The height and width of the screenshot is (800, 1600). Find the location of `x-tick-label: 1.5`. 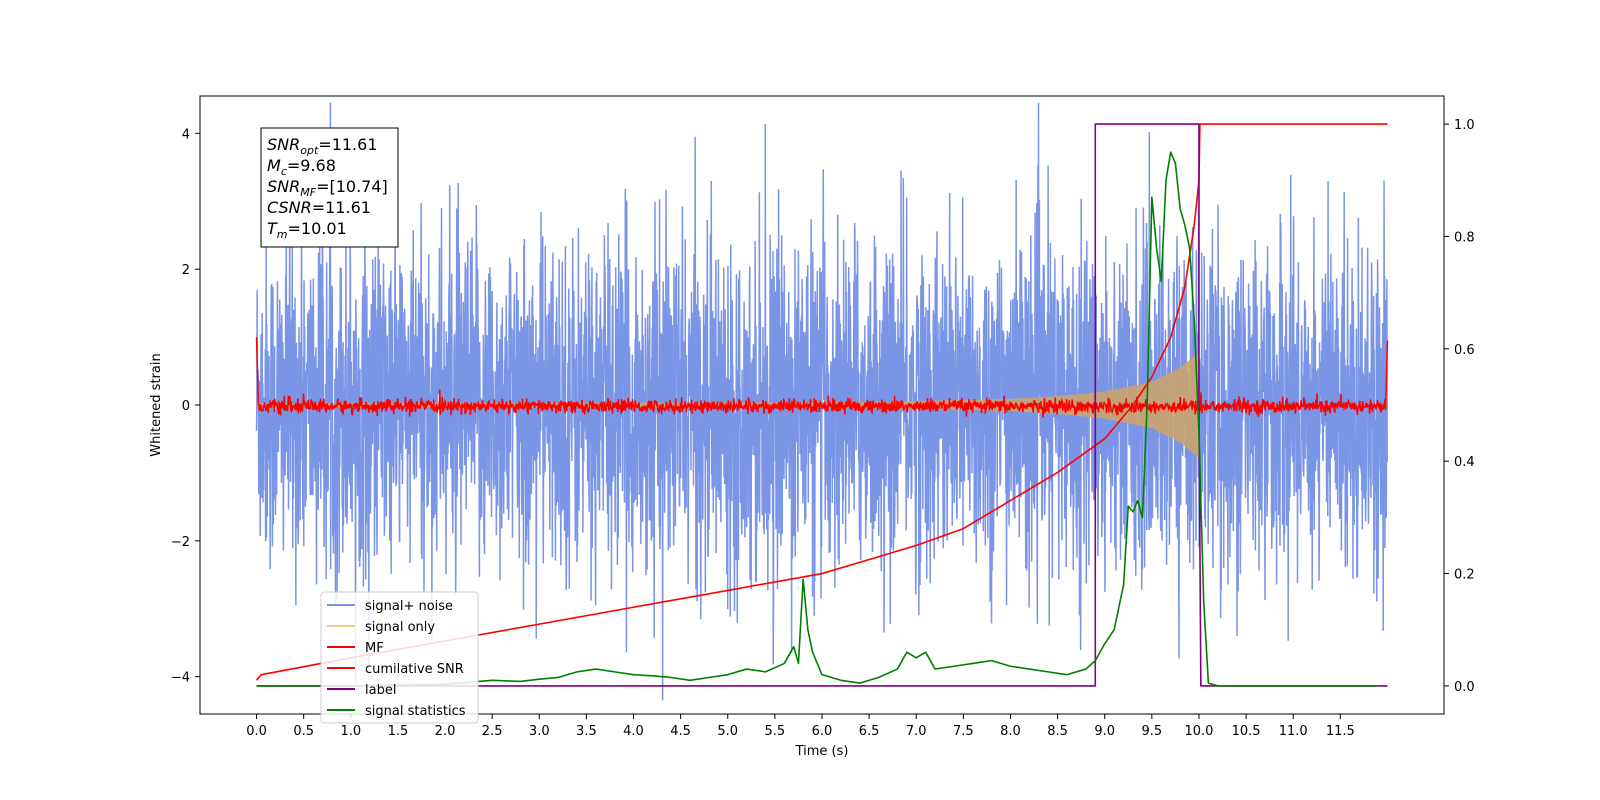

x-tick-label: 1.5 is located at coordinates (398, 731).